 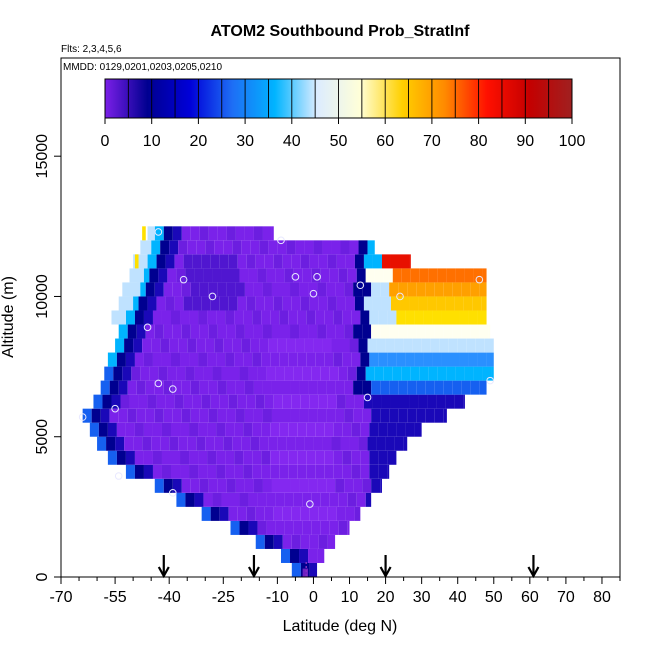 I want to click on colorbar-tick-label: 30, so click(x=245, y=141).